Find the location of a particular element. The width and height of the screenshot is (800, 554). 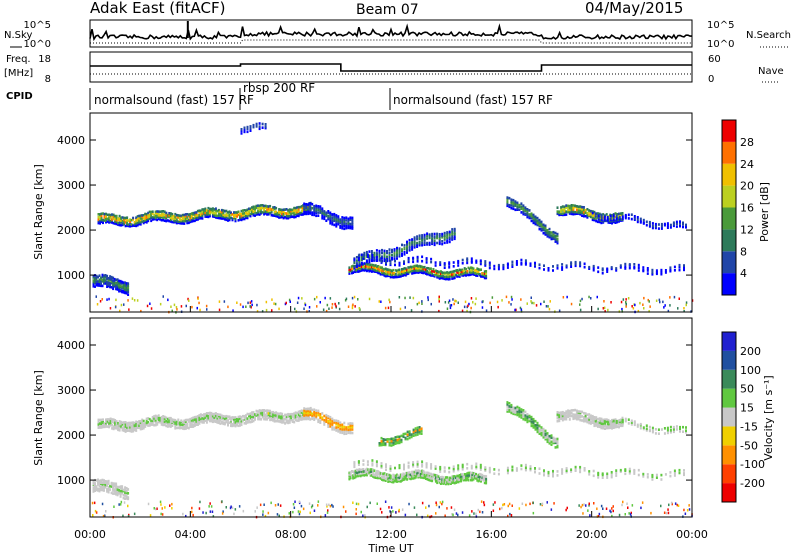

nsky-line is located at coordinates (390, 32).